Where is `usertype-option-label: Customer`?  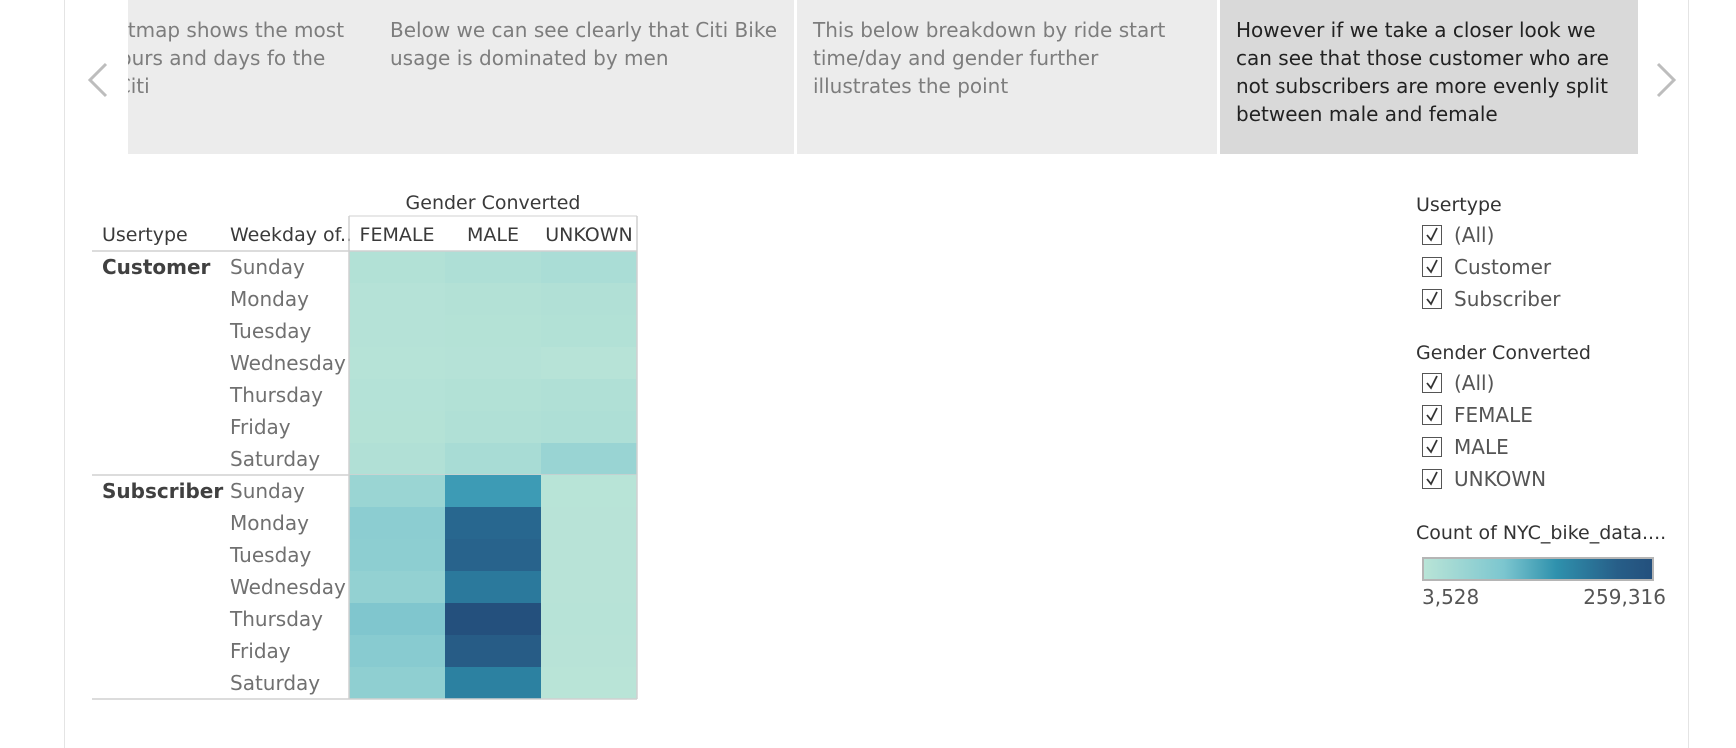 usertype-option-label: Customer is located at coordinates (1503, 267).